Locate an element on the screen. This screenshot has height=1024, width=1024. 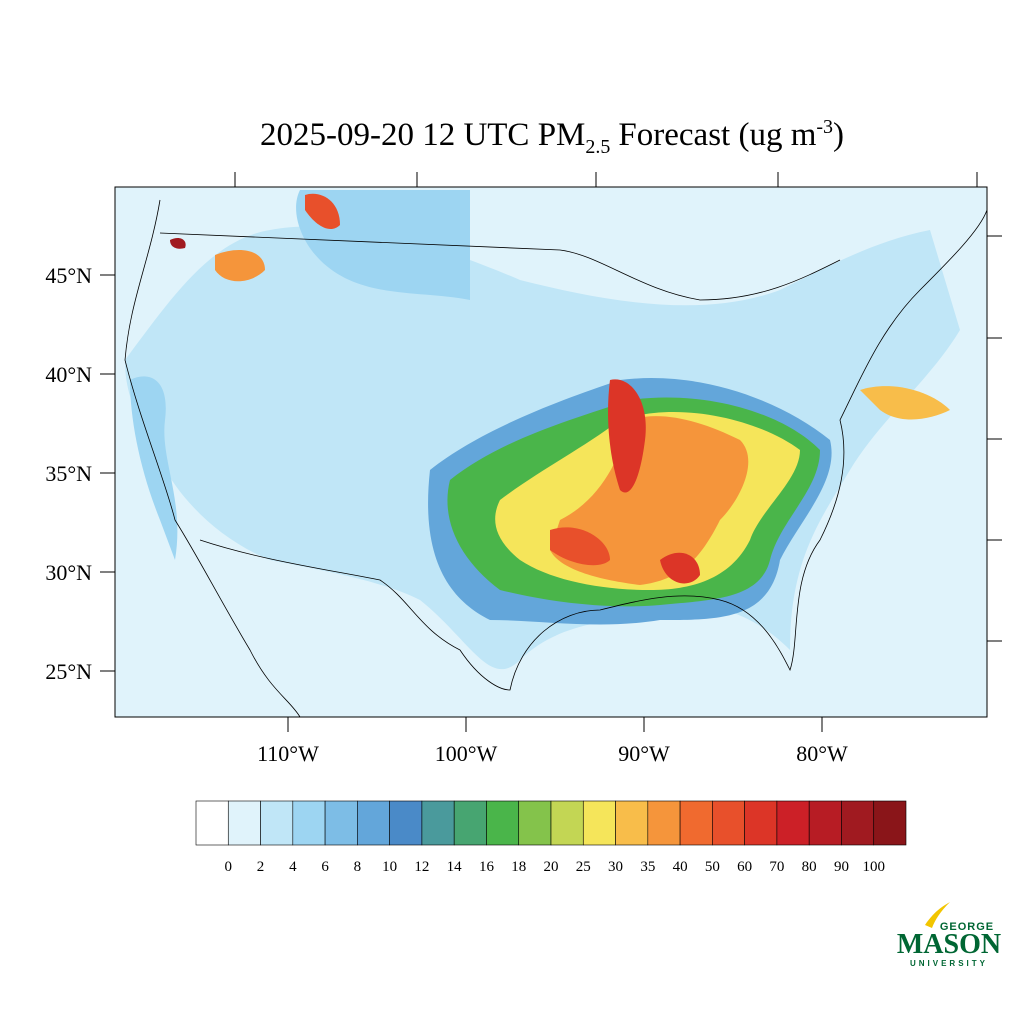
lat-tick-label: 35°N is located at coordinates (68, 473).